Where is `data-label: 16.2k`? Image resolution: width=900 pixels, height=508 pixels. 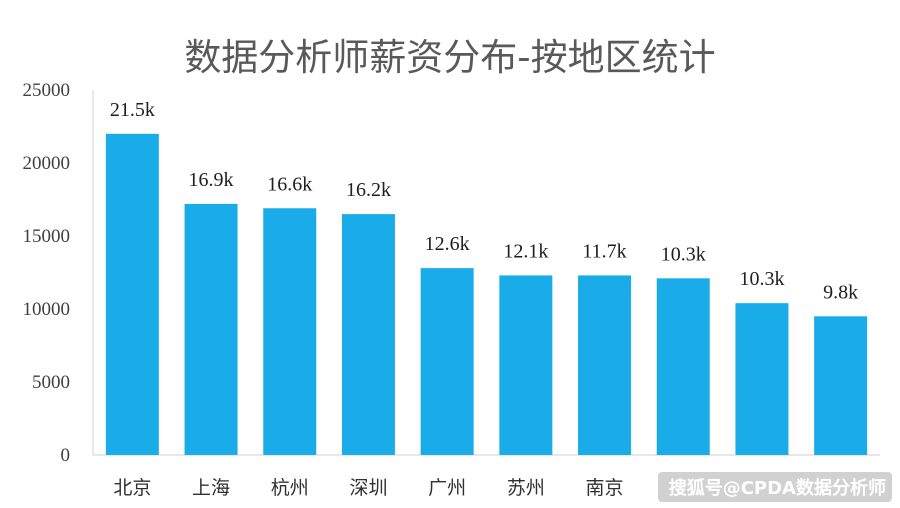 data-label: 16.2k is located at coordinates (368, 190).